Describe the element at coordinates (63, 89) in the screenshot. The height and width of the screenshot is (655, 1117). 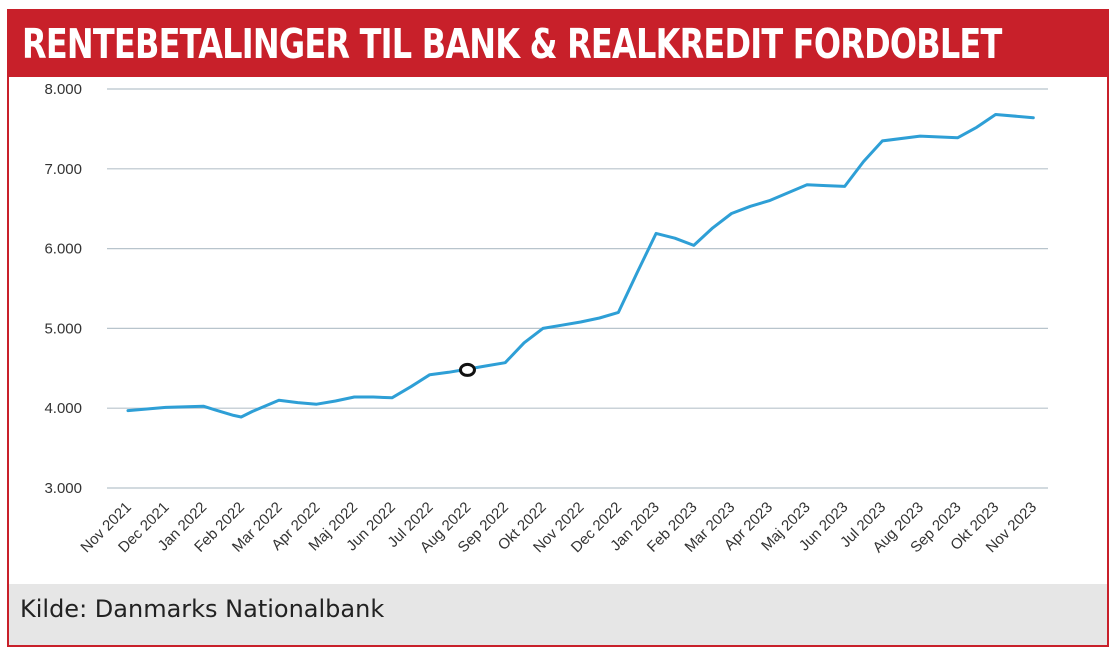
I see `y-tick-label: 8.000` at that location.